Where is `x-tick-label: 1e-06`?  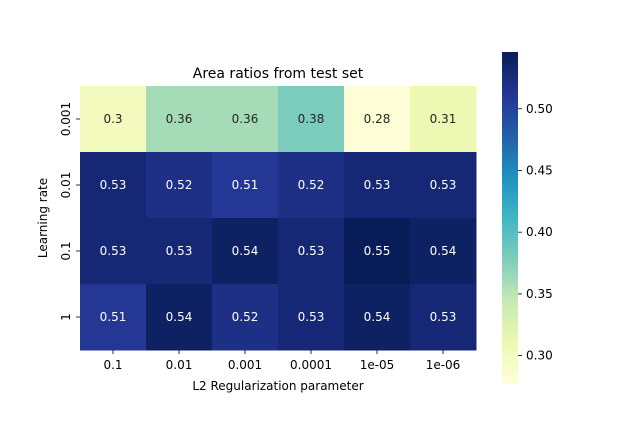 x-tick-label: 1e-06 is located at coordinates (443, 365).